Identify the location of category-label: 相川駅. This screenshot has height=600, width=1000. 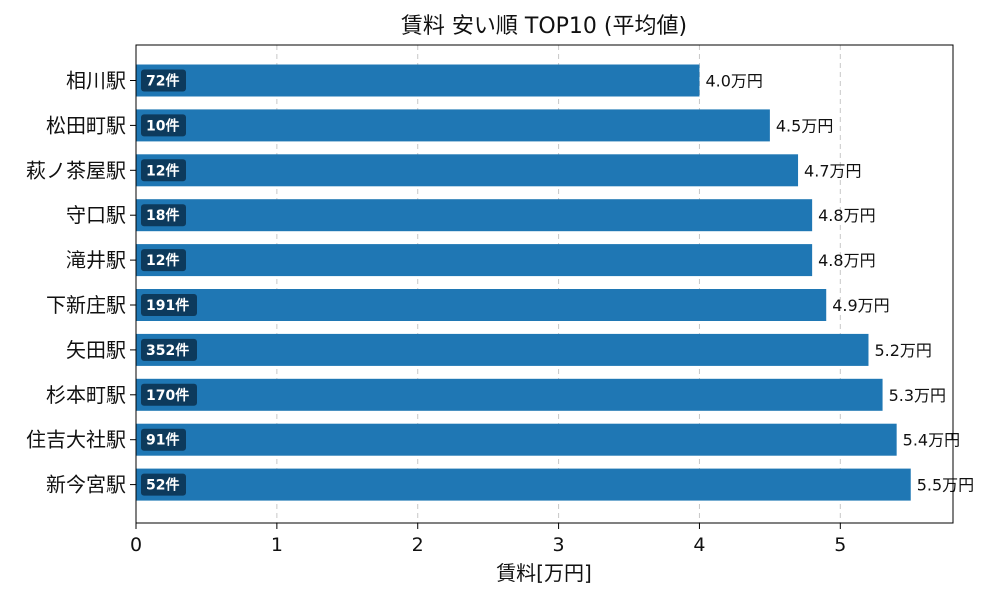
(96, 81).